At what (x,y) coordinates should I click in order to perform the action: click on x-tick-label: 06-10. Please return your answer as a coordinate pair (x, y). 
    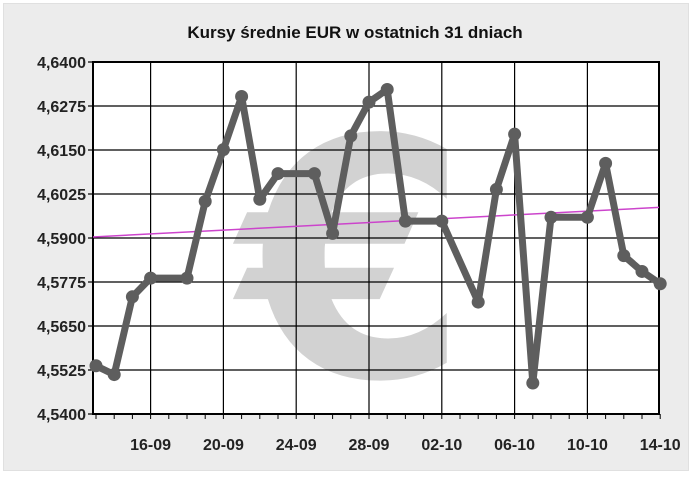
    Looking at the image, I should click on (514, 445).